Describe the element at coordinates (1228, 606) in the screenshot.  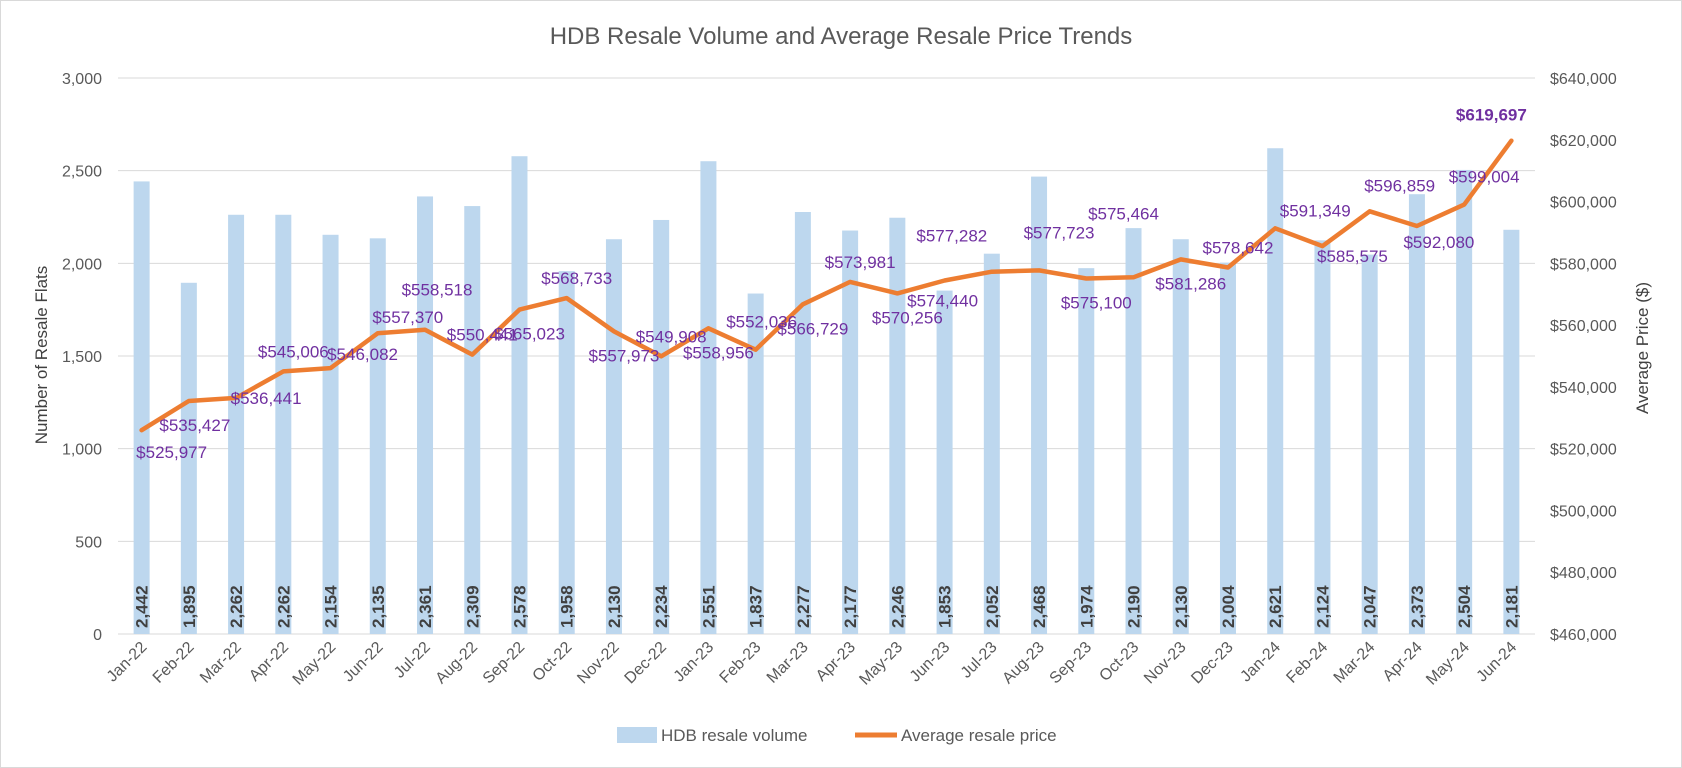
I see `bar-data-label: 2,004` at that location.